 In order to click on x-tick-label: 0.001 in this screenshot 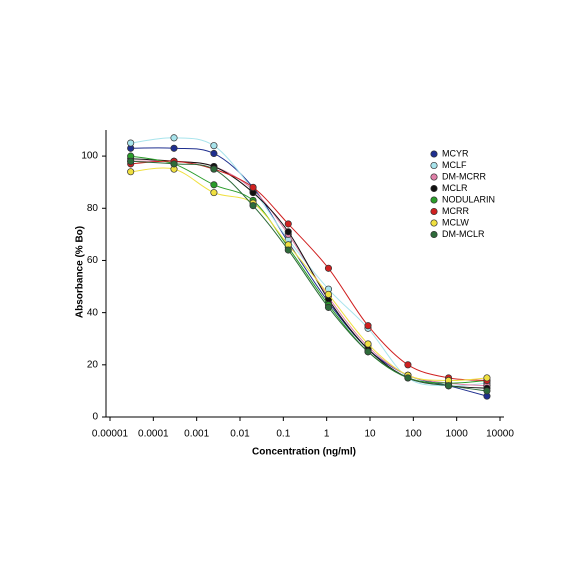, I will do `click(196, 434)`.